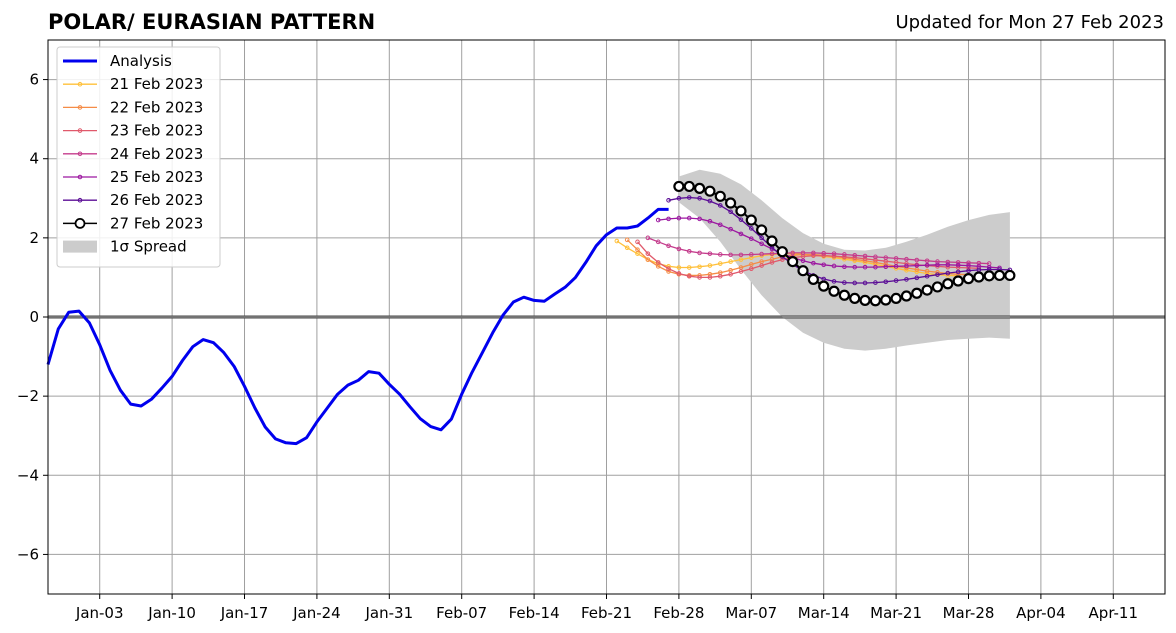 The height and width of the screenshot is (633, 1176). Describe the element at coordinates (896, 613) in the screenshot. I see `x-tick-label: Mar-21` at that location.